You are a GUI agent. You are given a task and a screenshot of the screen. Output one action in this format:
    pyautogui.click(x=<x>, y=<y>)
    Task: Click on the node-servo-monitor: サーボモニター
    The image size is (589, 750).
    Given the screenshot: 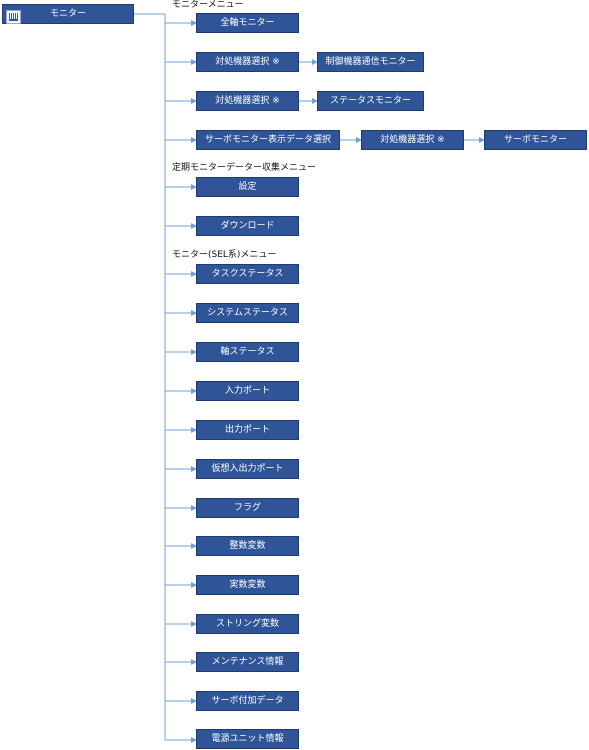 What is the action you would take?
    pyautogui.click(x=535, y=140)
    